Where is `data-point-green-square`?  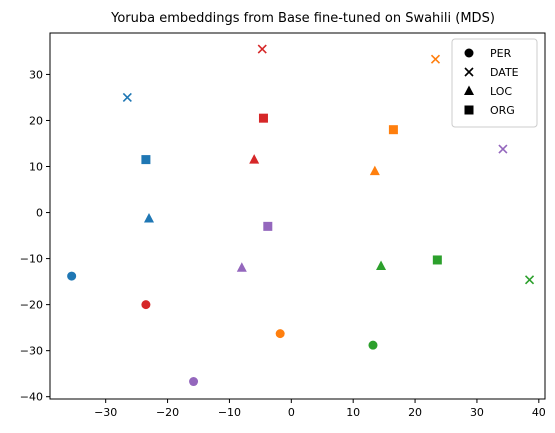
data-point-green-square is located at coordinates (437, 260).